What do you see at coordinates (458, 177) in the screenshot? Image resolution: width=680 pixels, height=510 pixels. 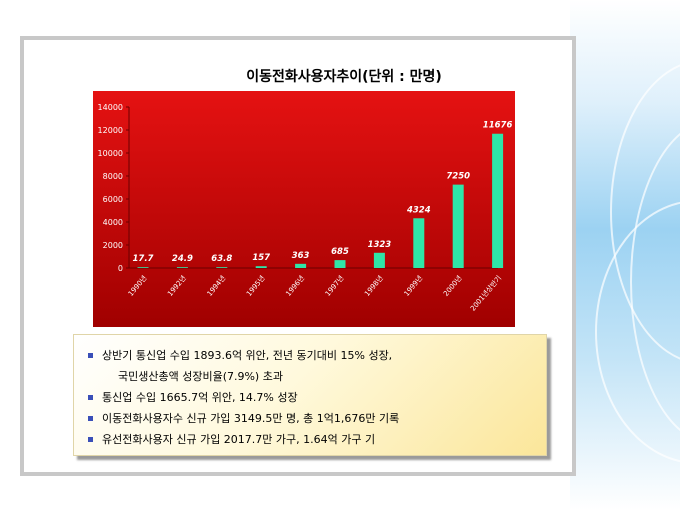 I see `bar-value-label: 7250` at bounding box center [458, 177].